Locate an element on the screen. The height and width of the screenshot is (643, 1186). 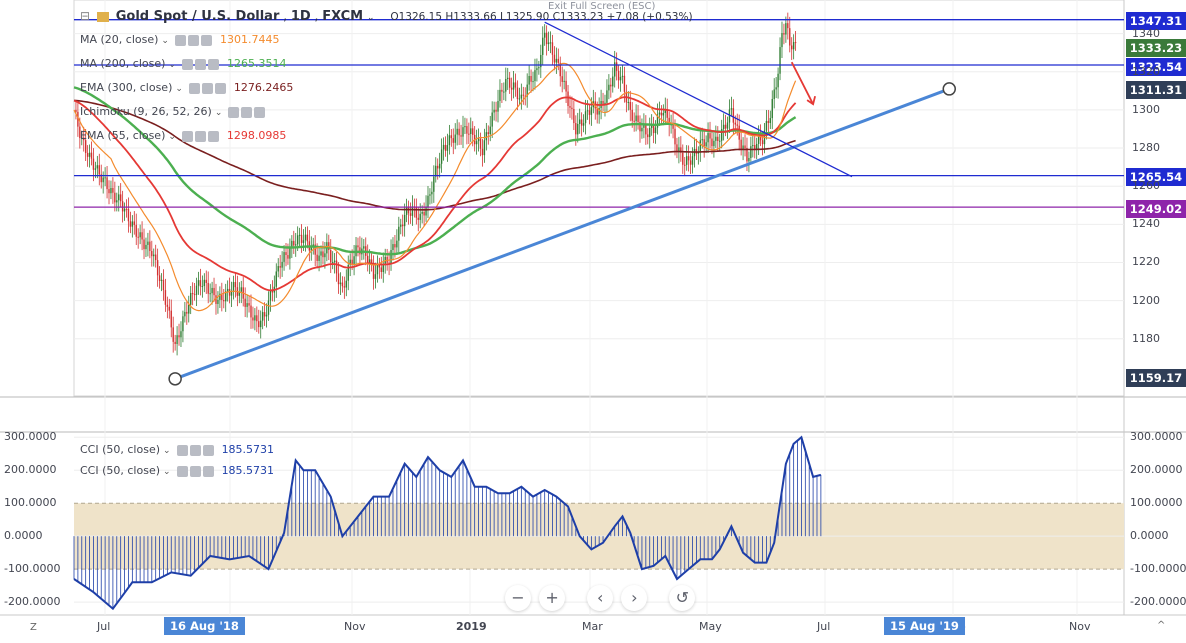
oscillator-name: CCI (50, close) is located at coordinates (120, 449).